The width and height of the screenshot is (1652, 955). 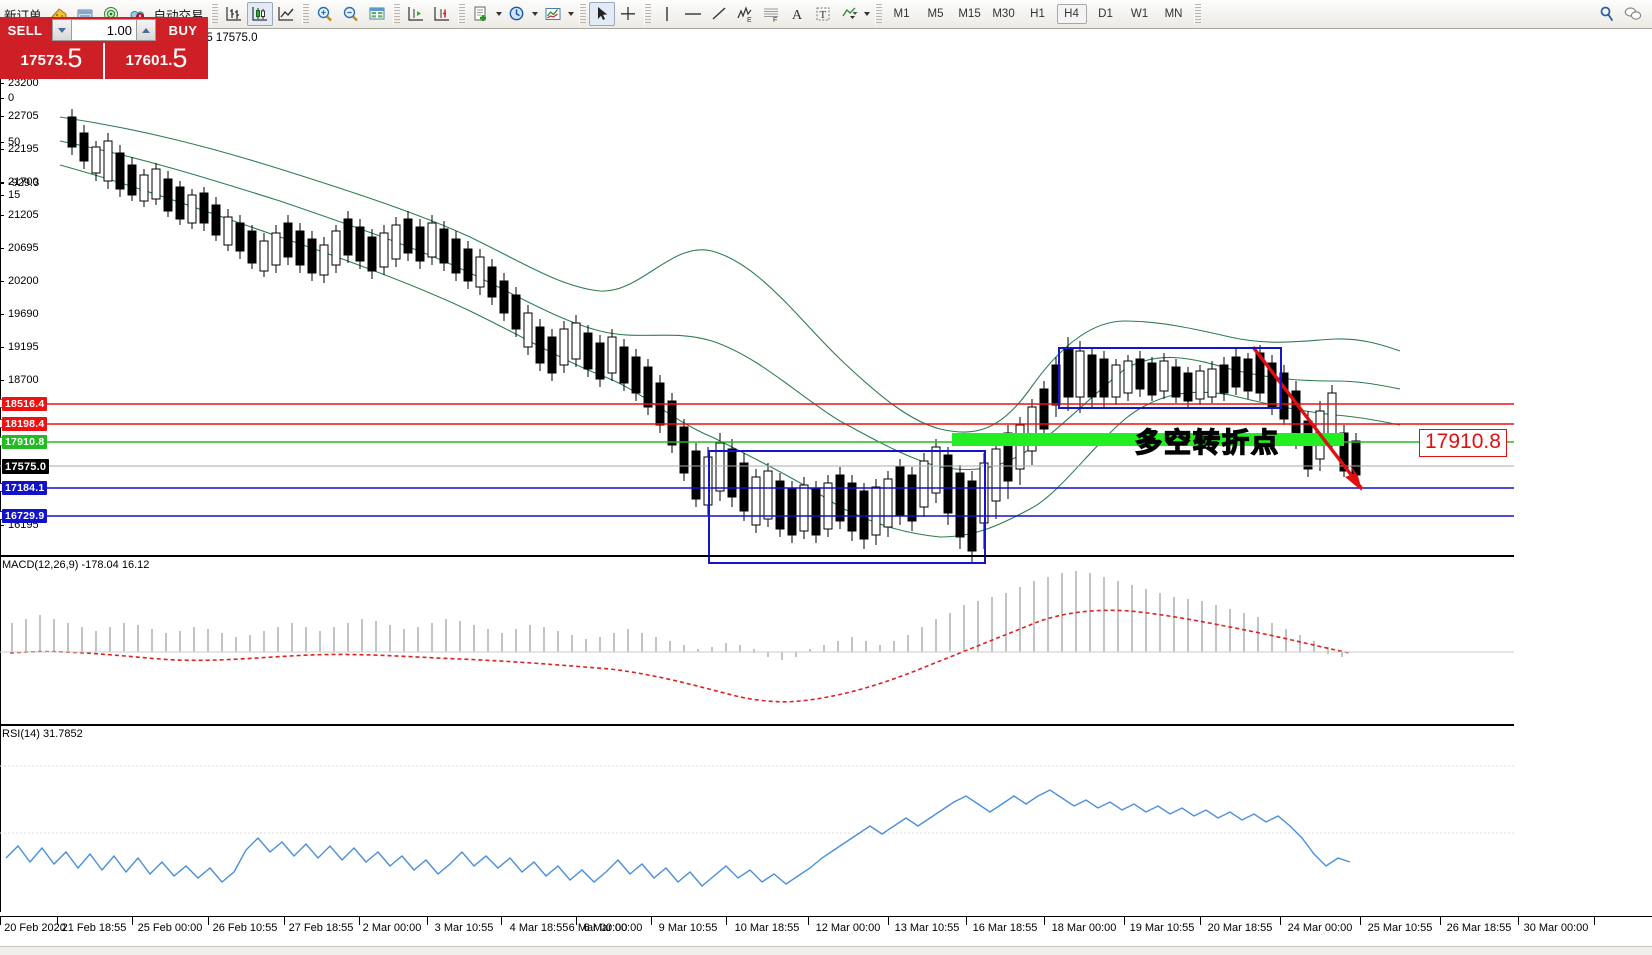 I want to click on rsi-indicator-label: RSI(14) 31.7852, so click(x=42, y=734).